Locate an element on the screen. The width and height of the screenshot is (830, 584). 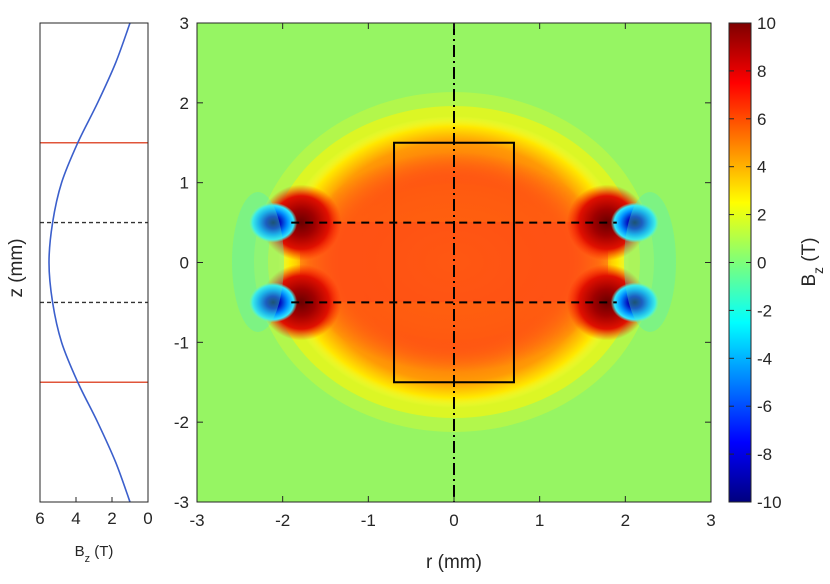
colorbar-tick-label-4: 2 is located at coordinates (761, 215).